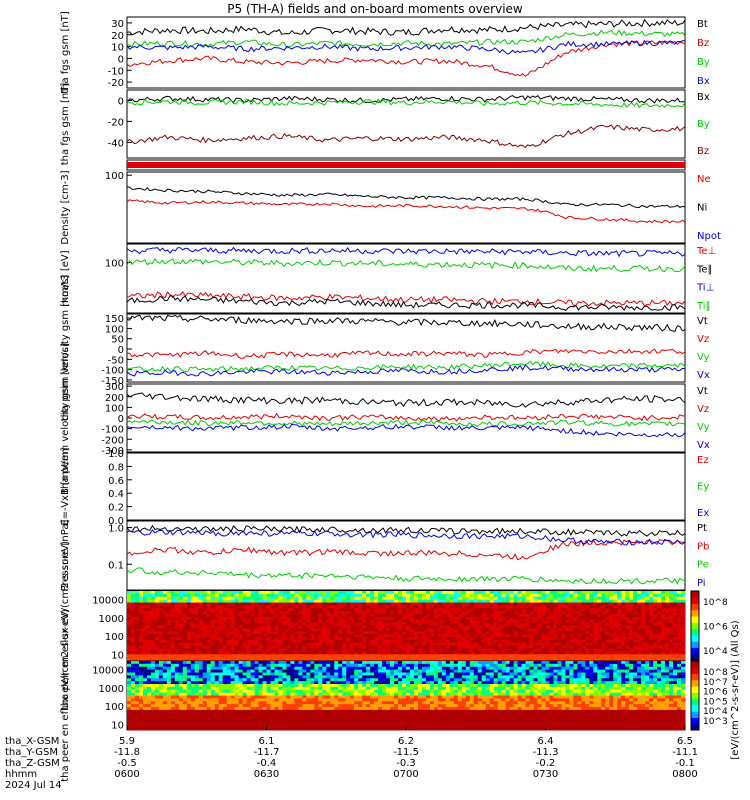  What do you see at coordinates (695, 644) in the screenshot?
I see `colorbar-swatch` at bounding box center [695, 644].